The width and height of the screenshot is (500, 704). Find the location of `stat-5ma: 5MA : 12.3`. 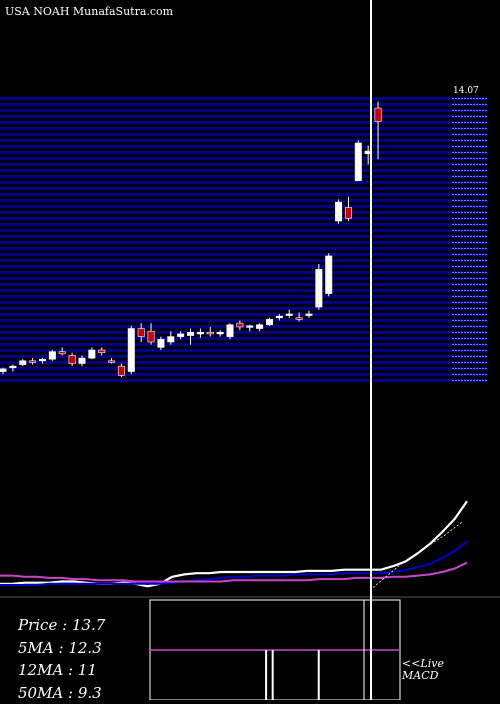

stat-5ma: 5MA : 12.3 is located at coordinates (61, 648).